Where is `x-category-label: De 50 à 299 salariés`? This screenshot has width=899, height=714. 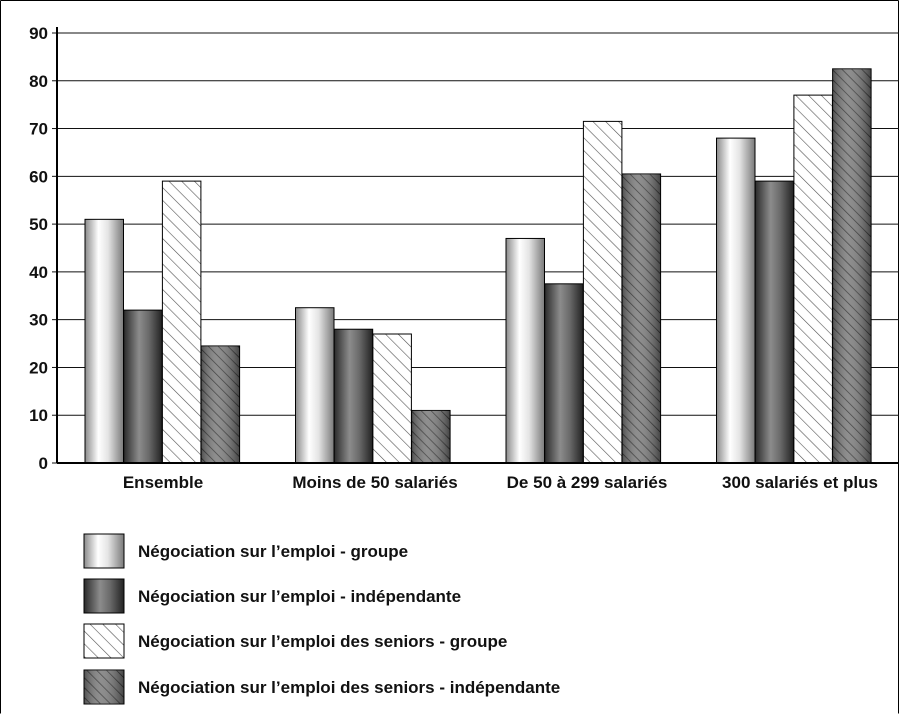 x-category-label: De 50 à 299 salariés is located at coordinates (587, 482).